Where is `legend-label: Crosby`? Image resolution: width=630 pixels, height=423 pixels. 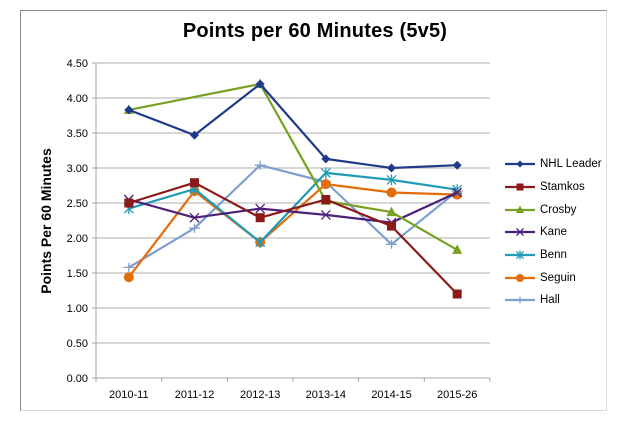 legend-label: Crosby is located at coordinates (558, 209).